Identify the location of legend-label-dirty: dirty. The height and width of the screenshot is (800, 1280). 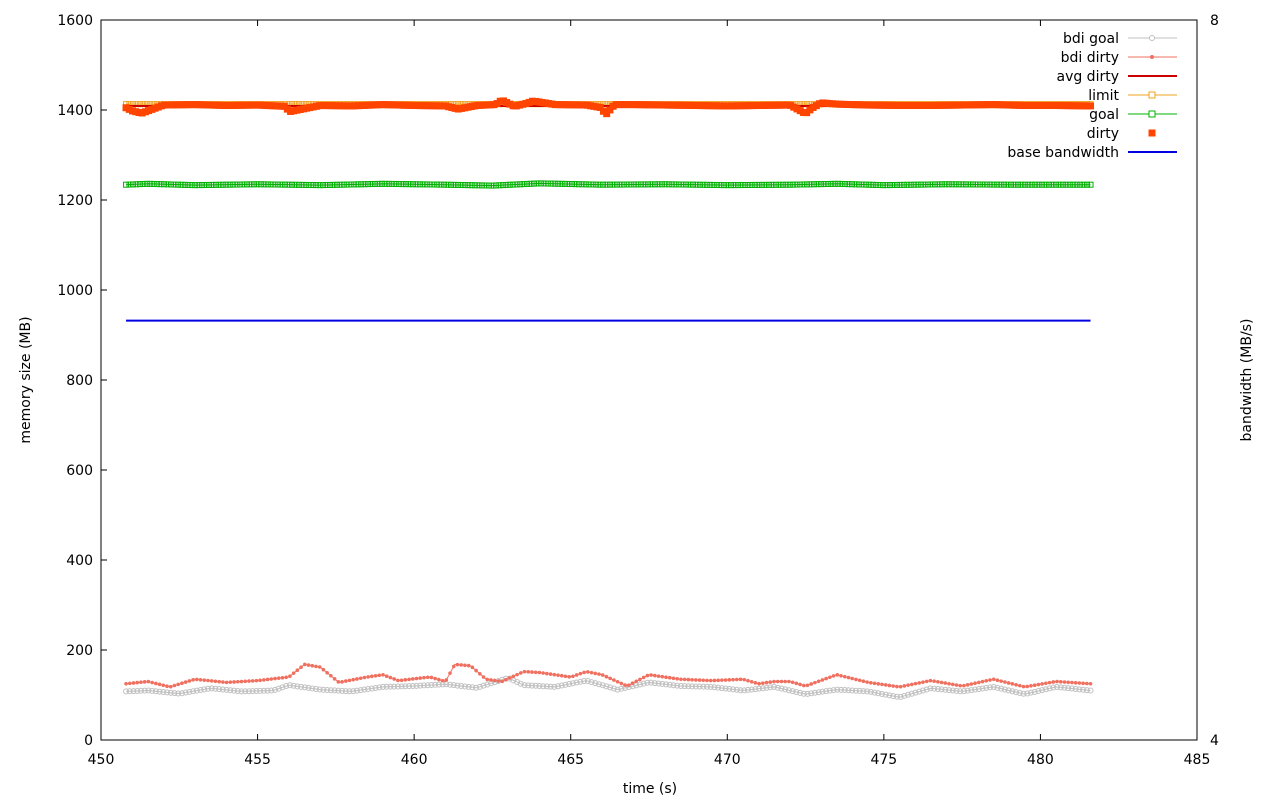
(1103, 134).